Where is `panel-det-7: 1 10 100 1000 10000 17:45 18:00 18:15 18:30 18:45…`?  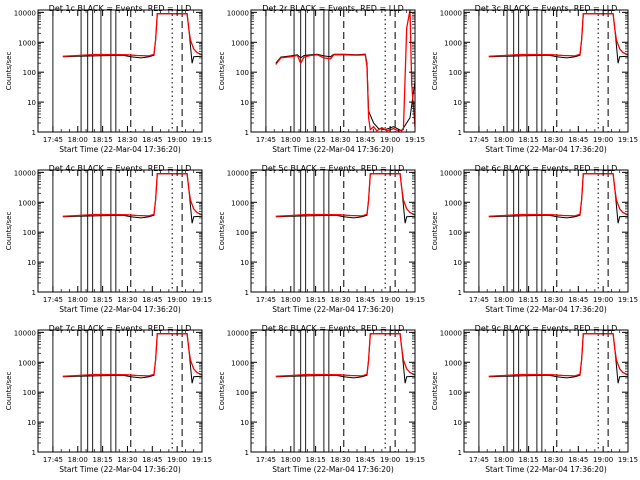
panel-det-7: 1 10 100 1000 10000 17:45 18:00 18:15 18:30 18:45… is located at coordinates (108, 399).